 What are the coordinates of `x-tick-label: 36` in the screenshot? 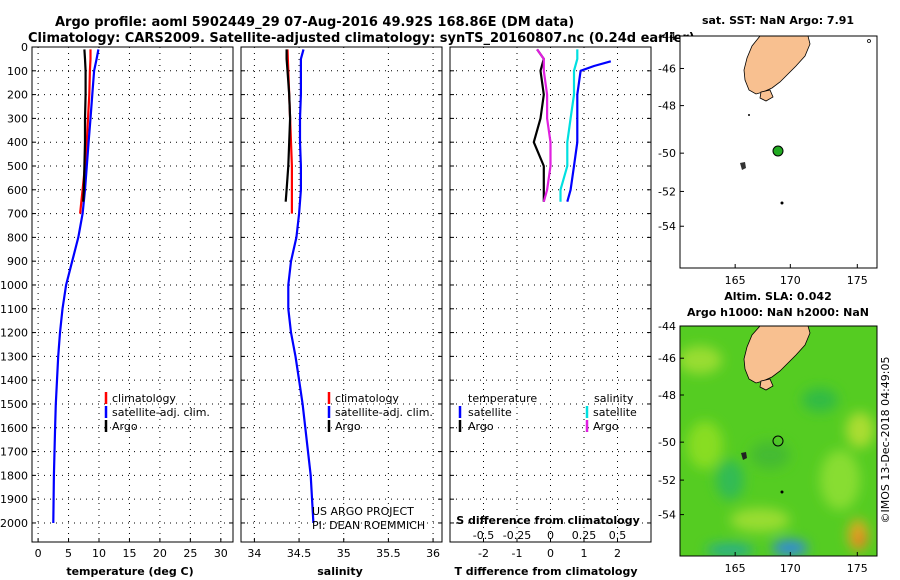 It's located at (433, 553).